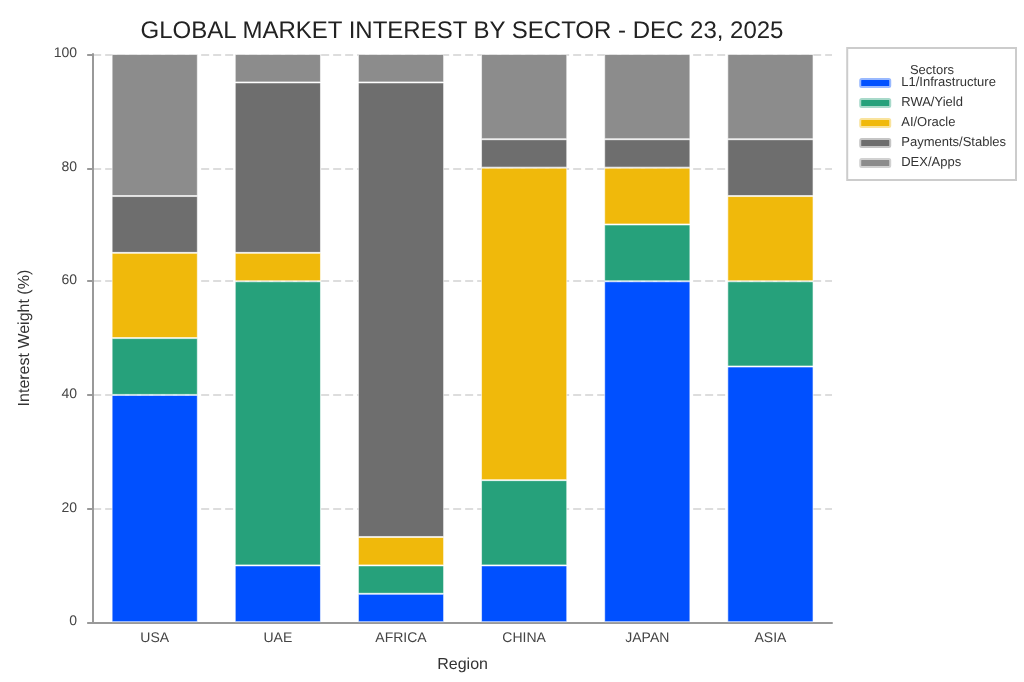 Image resolution: width=1024 pixels, height=682 pixels. Describe the element at coordinates (462, 664) in the screenshot. I see `x-axis-title: Region` at that location.